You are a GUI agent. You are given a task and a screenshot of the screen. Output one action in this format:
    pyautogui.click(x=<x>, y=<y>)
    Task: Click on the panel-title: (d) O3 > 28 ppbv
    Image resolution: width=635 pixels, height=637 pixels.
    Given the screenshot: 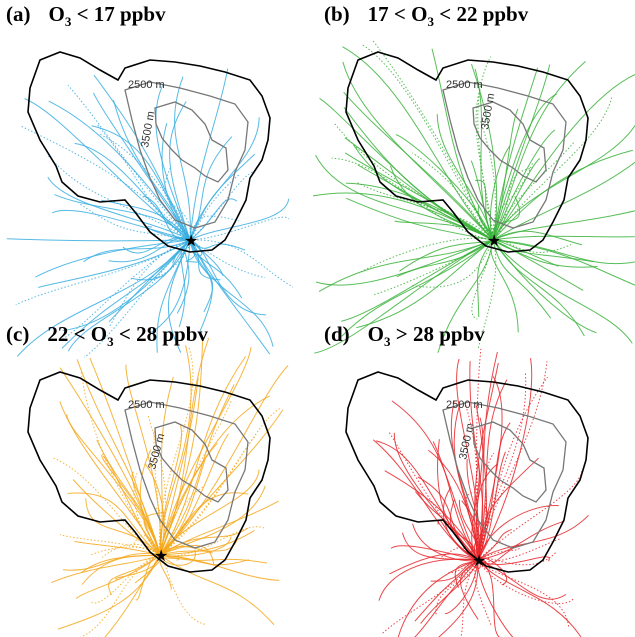 What is the action you would take?
    pyautogui.click(x=404, y=336)
    